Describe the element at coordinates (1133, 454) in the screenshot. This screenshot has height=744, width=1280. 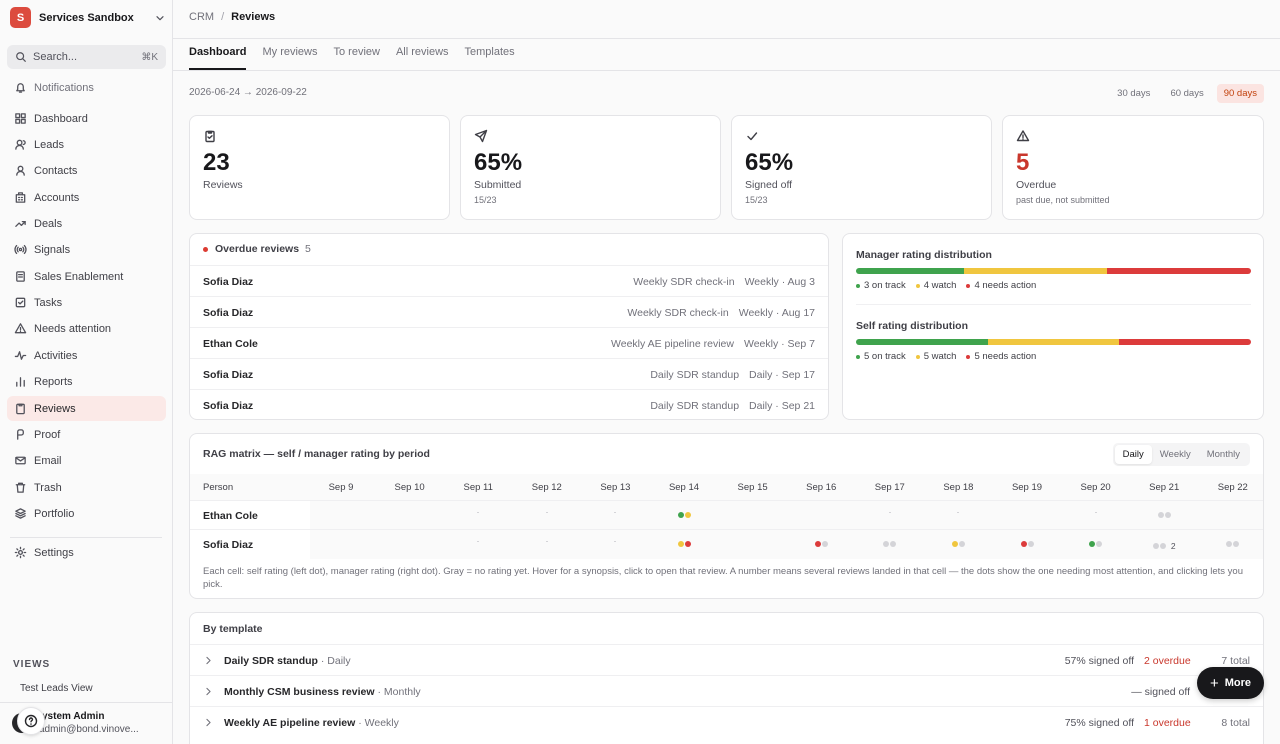
I see `granularity-daily: Daily` at that location.